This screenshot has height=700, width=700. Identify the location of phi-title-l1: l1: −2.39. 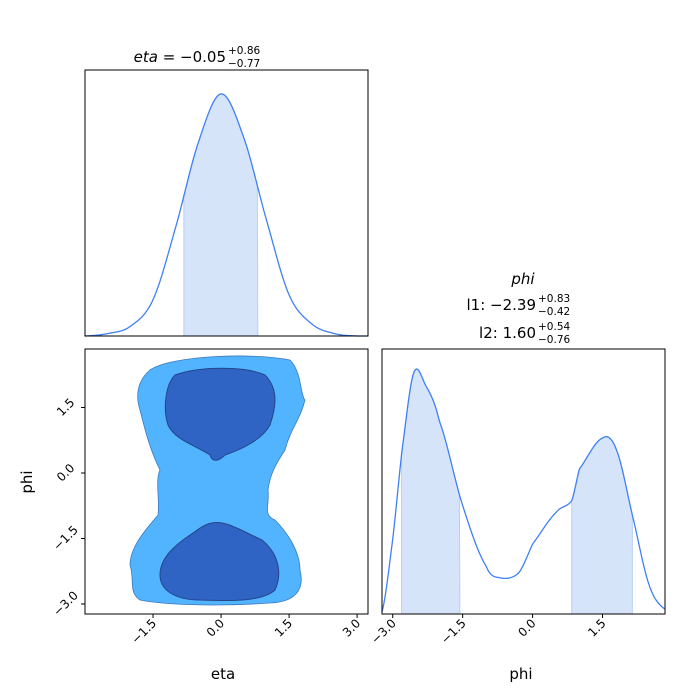
(501, 305).